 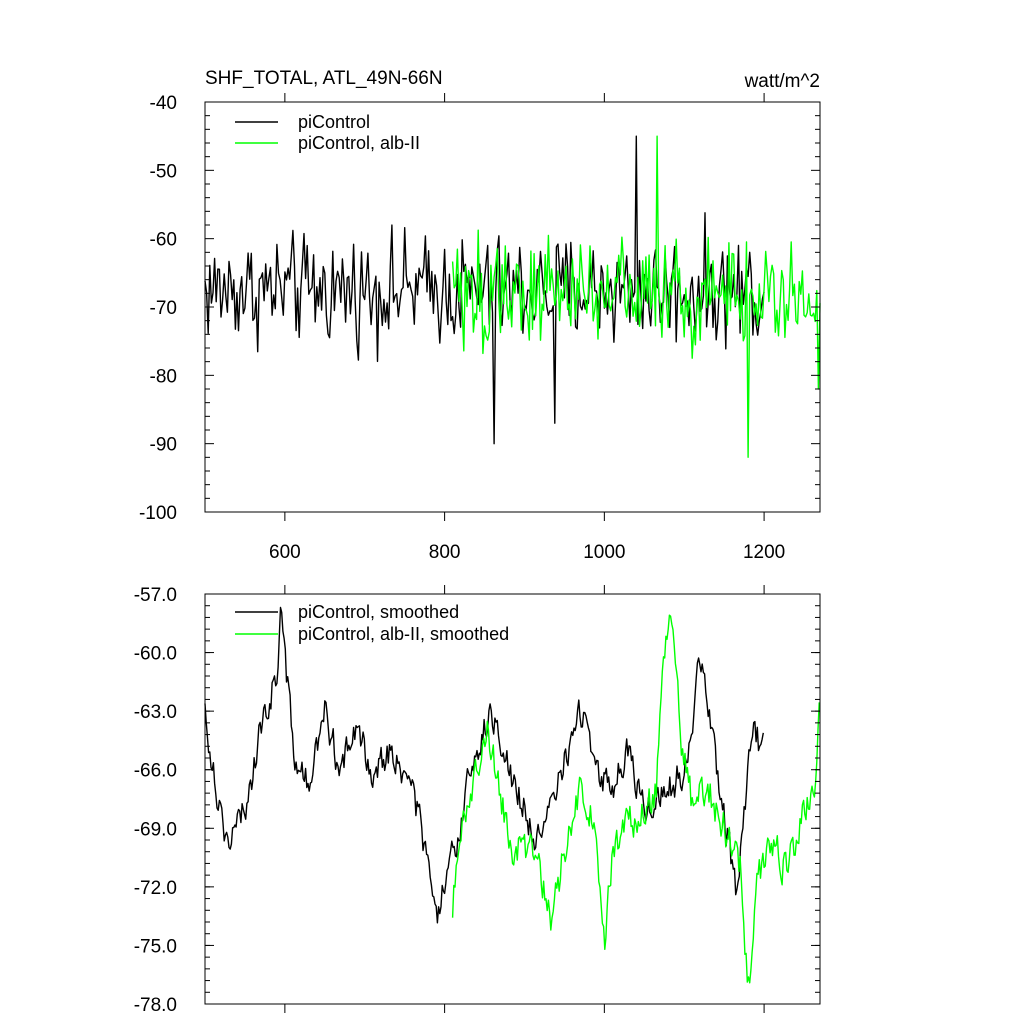 What do you see at coordinates (635, 799) in the screenshot?
I see `series-line-picontrol-alb-ii-smoothed` at bounding box center [635, 799].